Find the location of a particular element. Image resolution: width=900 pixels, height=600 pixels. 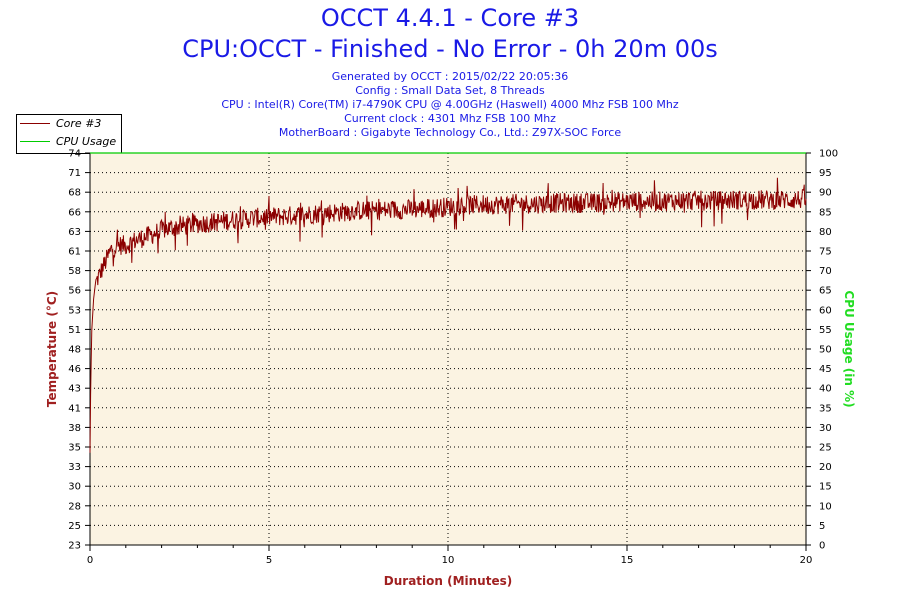

legend-label-cpu-usage: CPU Usage is located at coordinates (86, 141).